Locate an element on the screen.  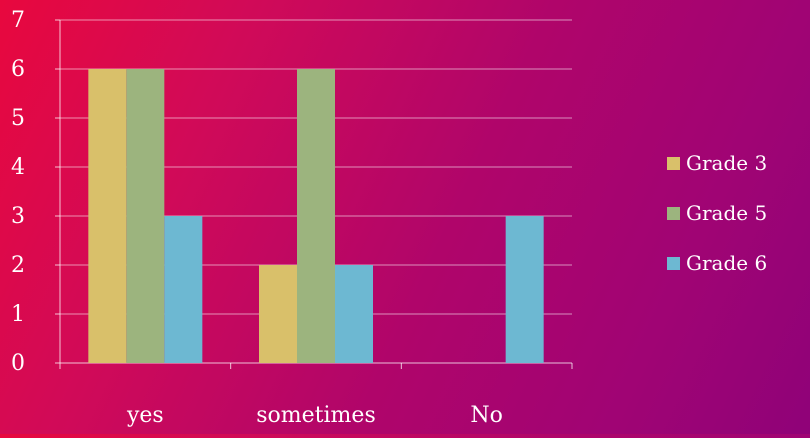
y-tick-label: 3 is located at coordinates (18, 216).